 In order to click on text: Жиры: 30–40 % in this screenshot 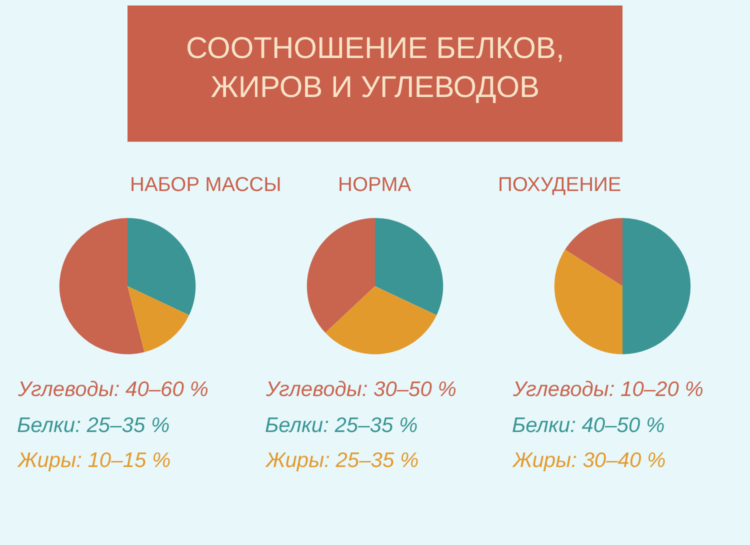, I will do `click(589, 460)`.